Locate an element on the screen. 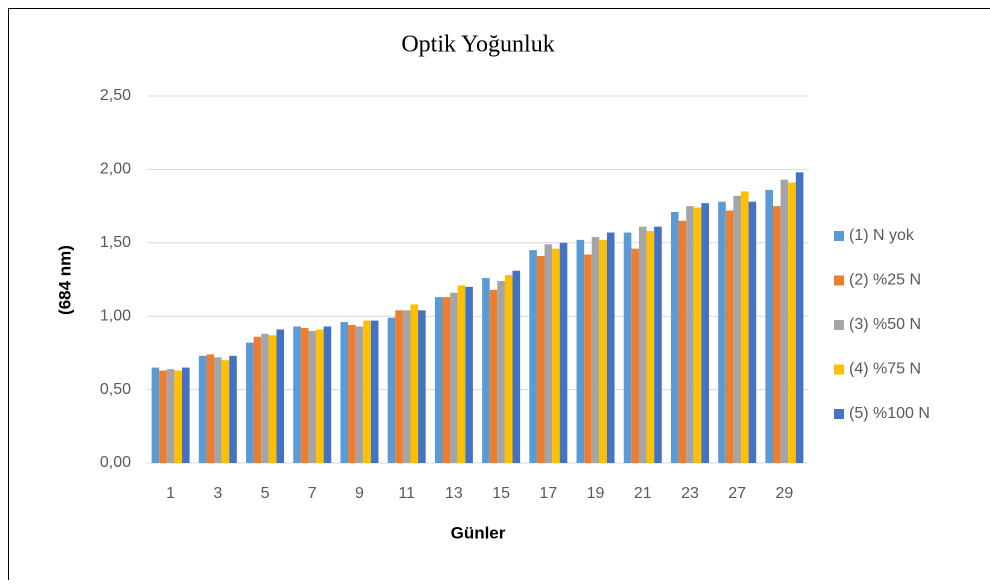 The height and width of the screenshot is (585, 990). x-tick-label: 15 is located at coordinates (501, 493).